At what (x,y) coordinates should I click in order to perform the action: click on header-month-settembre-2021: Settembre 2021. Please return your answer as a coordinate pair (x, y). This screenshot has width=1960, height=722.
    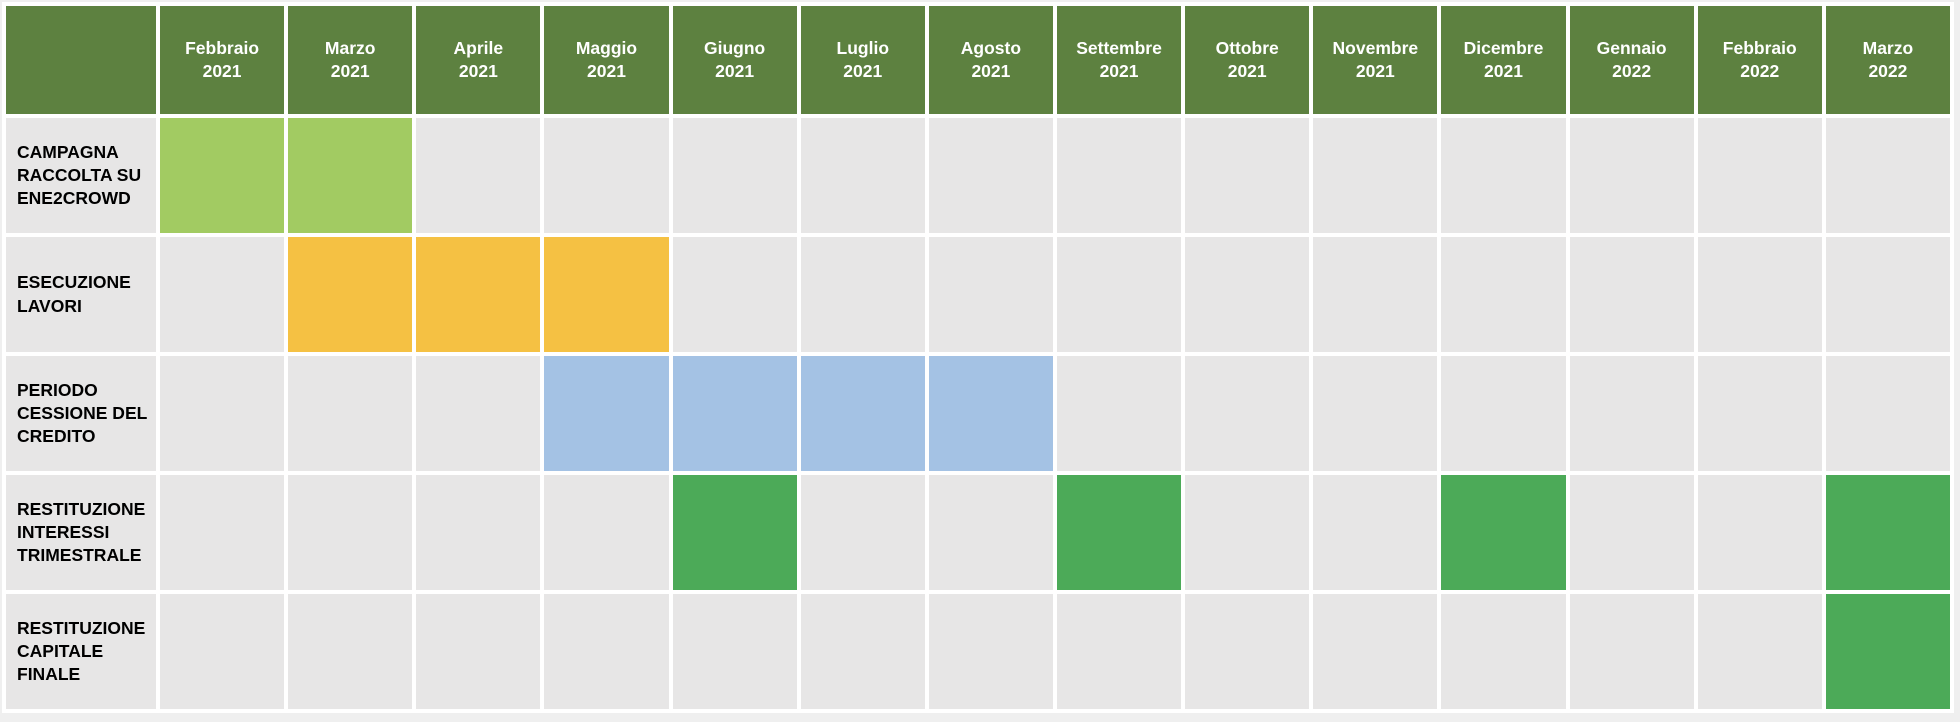
    Looking at the image, I should click on (1119, 60).